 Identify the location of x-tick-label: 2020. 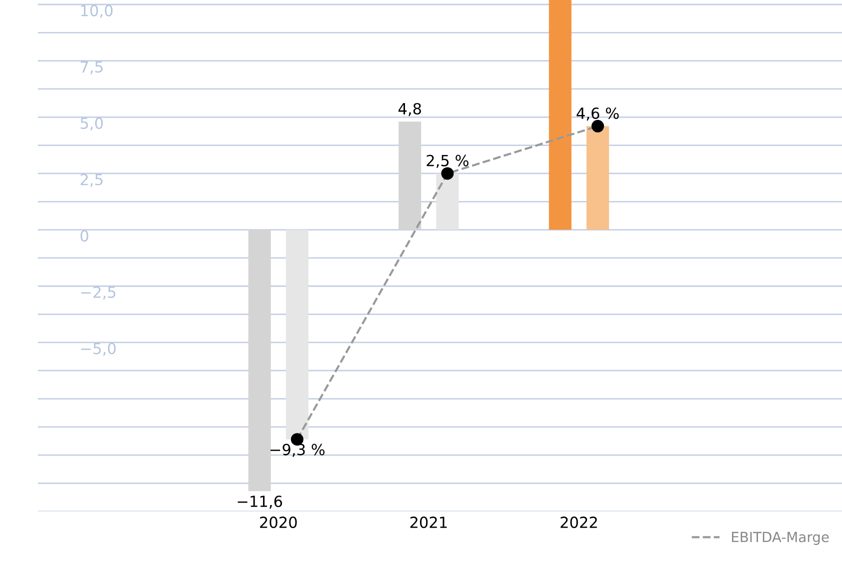
(278, 522).